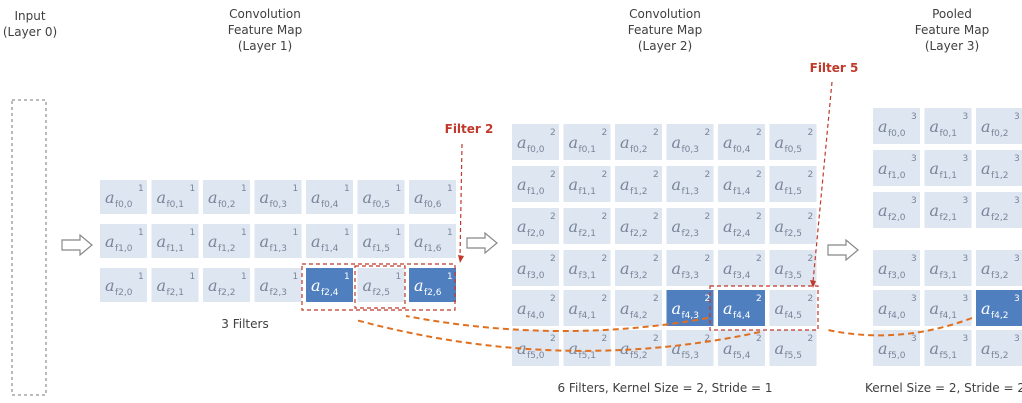 The height and width of the screenshot is (403, 1022). I want to click on cell: a f0,6 1, so click(432, 197).